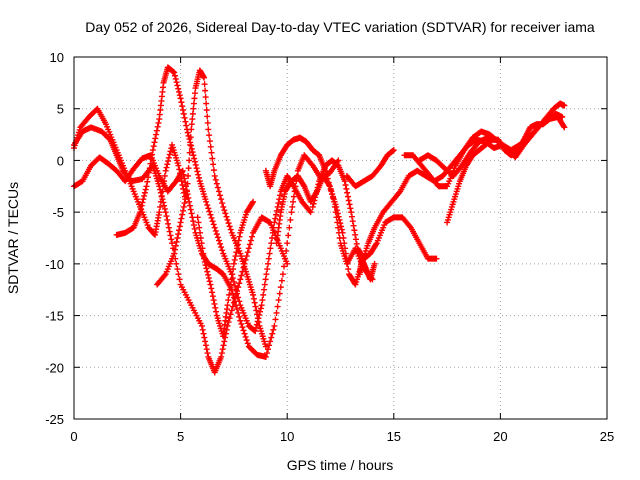 Image resolution: width=640 pixels, height=480 pixels. What do you see at coordinates (57, 57) in the screenshot?
I see `y-tick-label: 10` at bounding box center [57, 57].